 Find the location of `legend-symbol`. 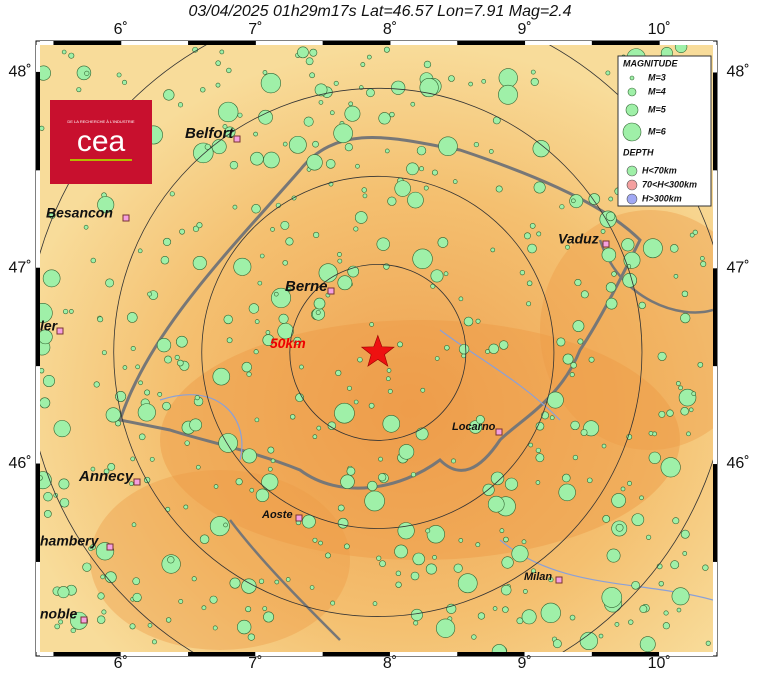

legend-symbol is located at coordinates (632, 92).